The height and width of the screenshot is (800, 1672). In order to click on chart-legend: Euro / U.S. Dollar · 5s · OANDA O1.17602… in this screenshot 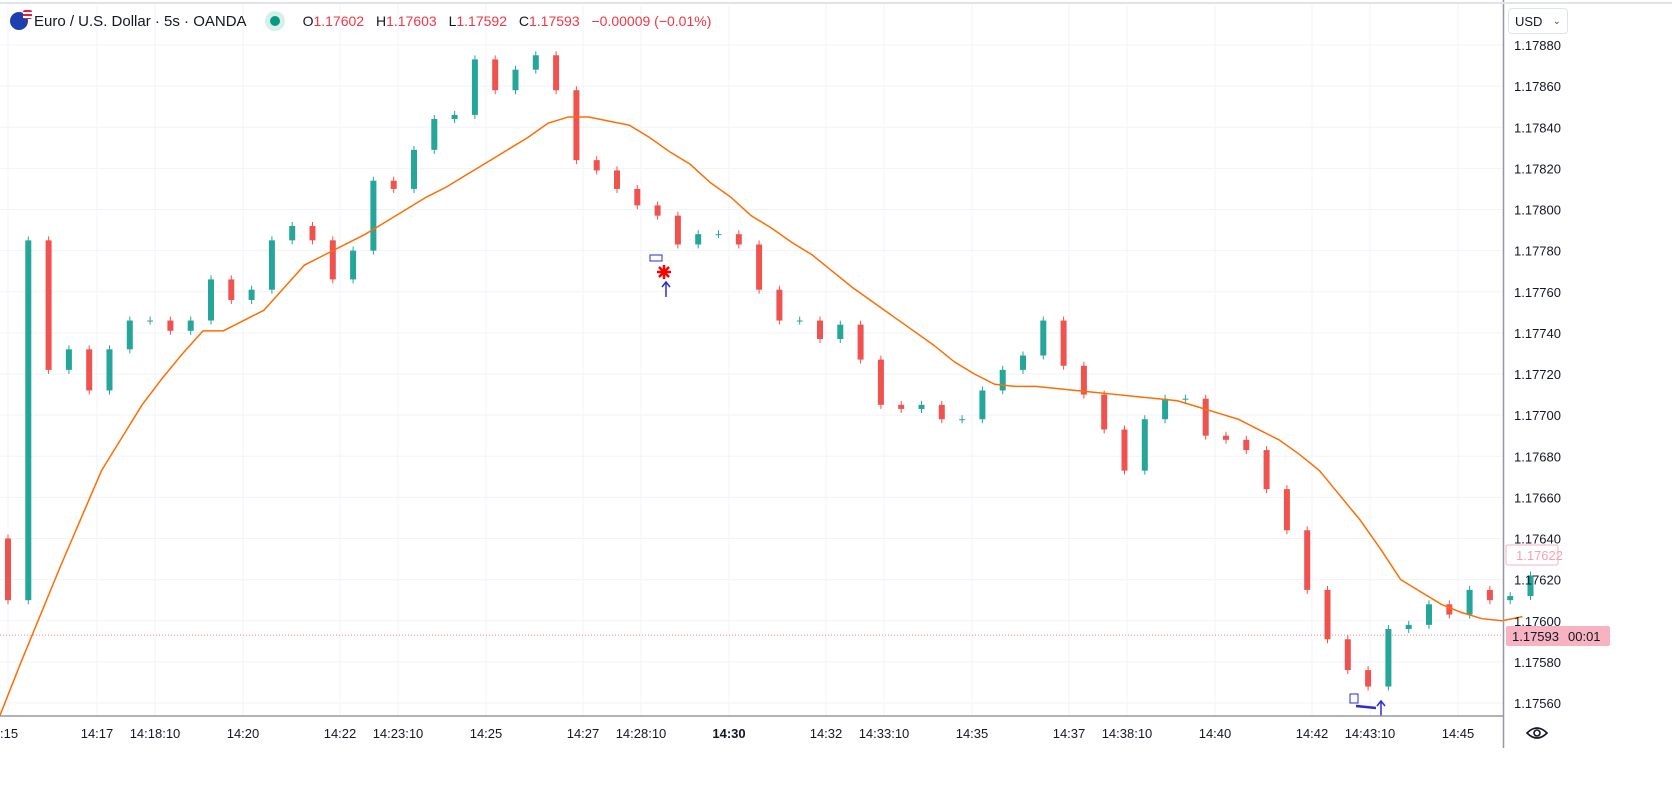, I will do `click(364, 21)`.